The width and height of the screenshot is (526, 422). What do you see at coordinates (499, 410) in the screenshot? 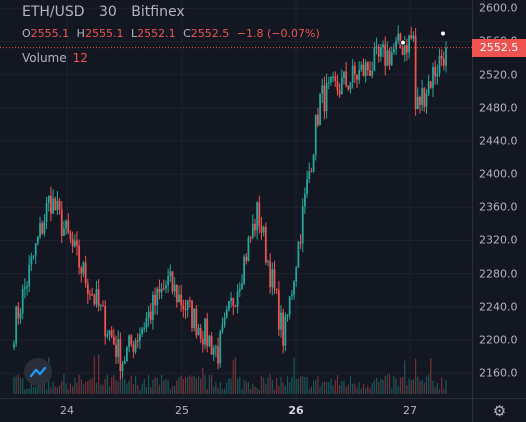
I see `settings-button: ⚙` at bounding box center [499, 410].